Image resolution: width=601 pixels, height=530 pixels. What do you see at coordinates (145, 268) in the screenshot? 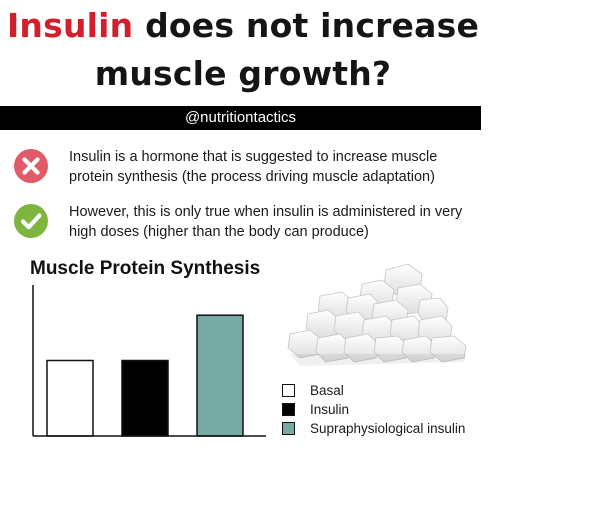
I see `chart-title: Muscle Protein Synthesis` at bounding box center [145, 268].